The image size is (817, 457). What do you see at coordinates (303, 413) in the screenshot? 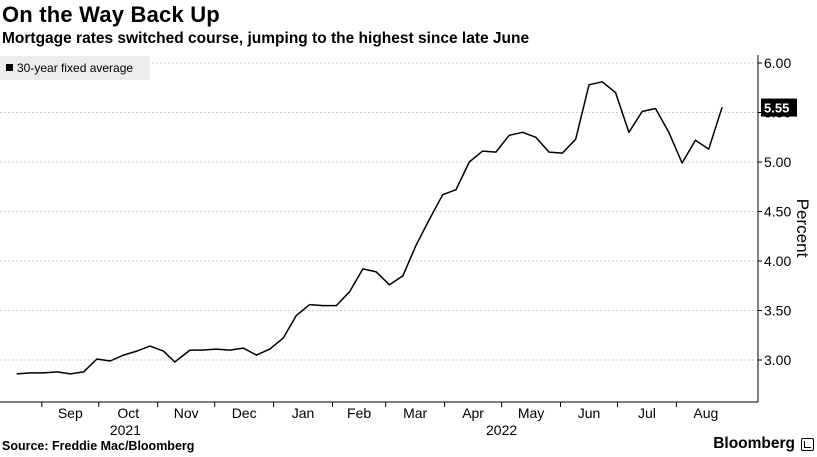
I see `x-tick-label: Jan` at bounding box center [303, 413].